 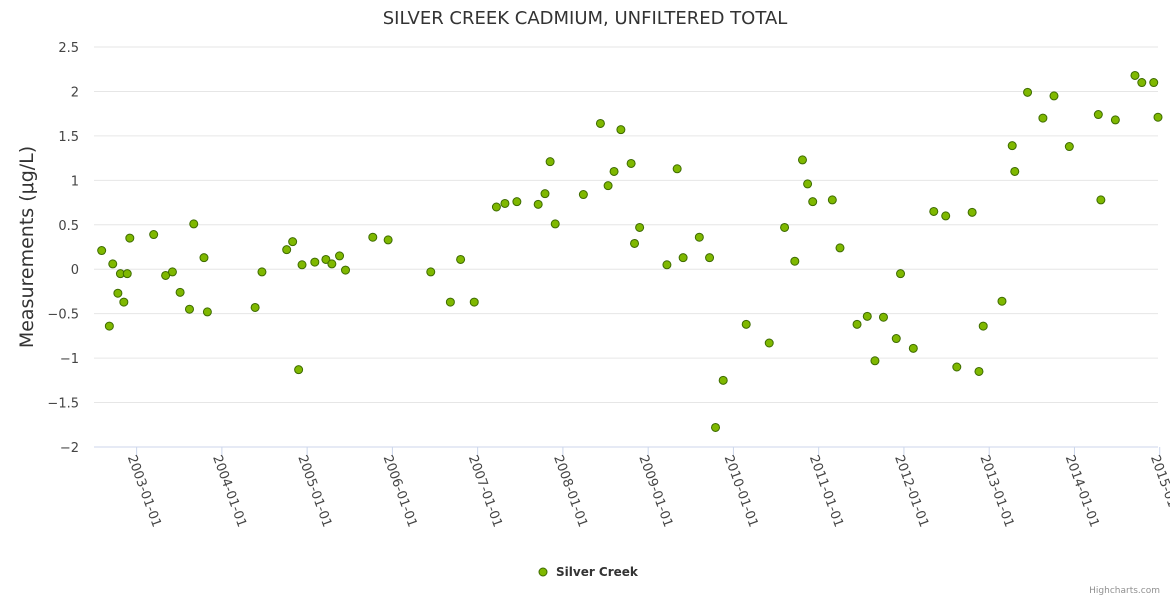 I want to click on y-tick-label: 0.5, so click(x=68, y=226).